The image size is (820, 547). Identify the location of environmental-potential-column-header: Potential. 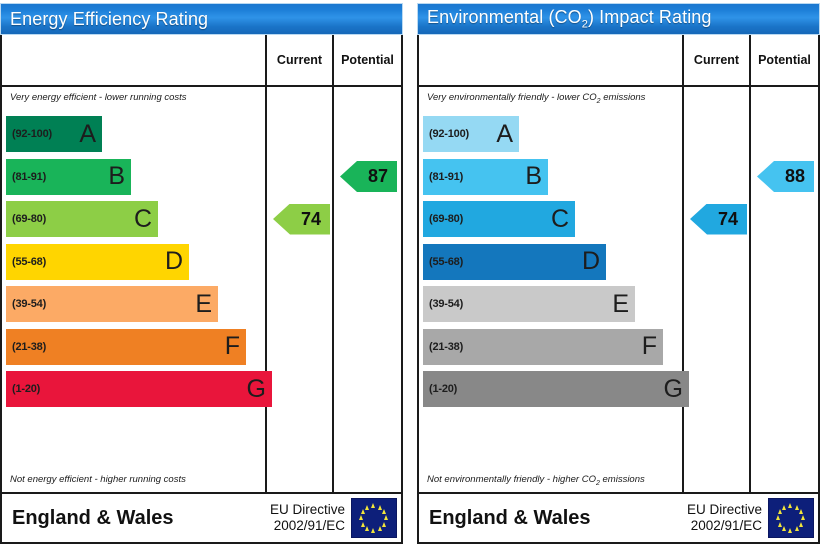
(784, 60).